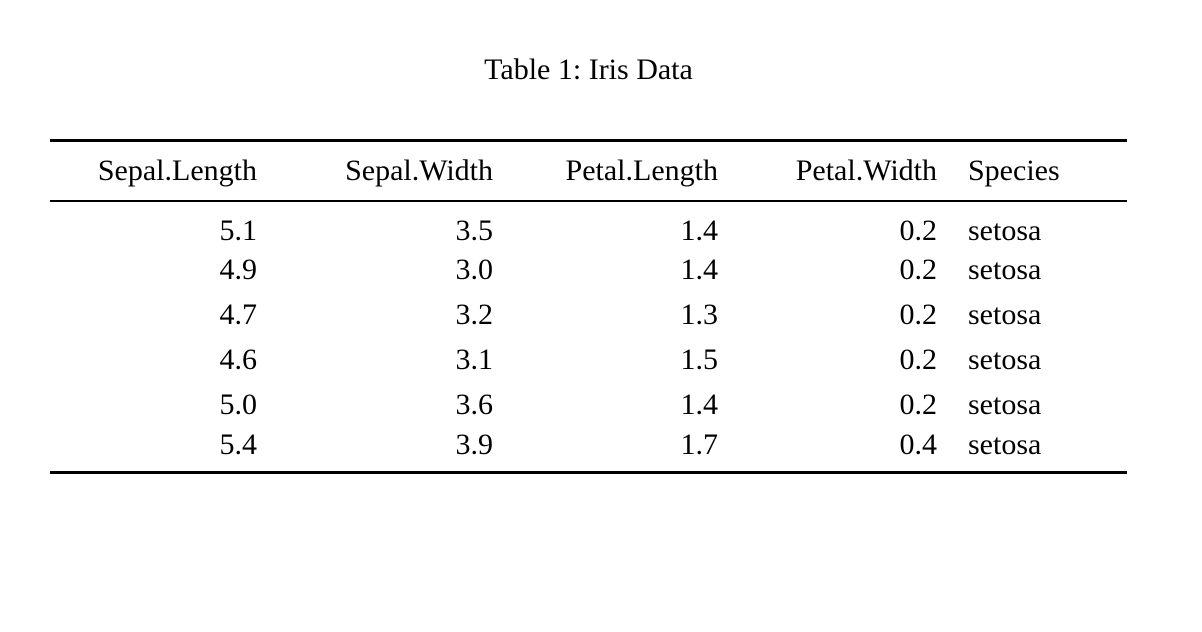 The width and height of the screenshot is (1202, 632). Describe the element at coordinates (588, 224) in the screenshot. I see `table-row: 5.1 3.5 1.4 0.2 setosa` at that location.